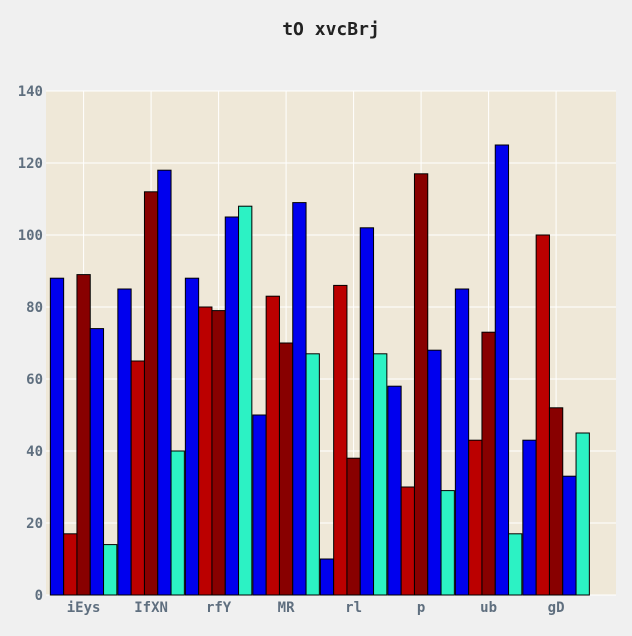  Describe the element at coordinates (151, 608) in the screenshot. I see `x-tick-label: IfXN` at that location.